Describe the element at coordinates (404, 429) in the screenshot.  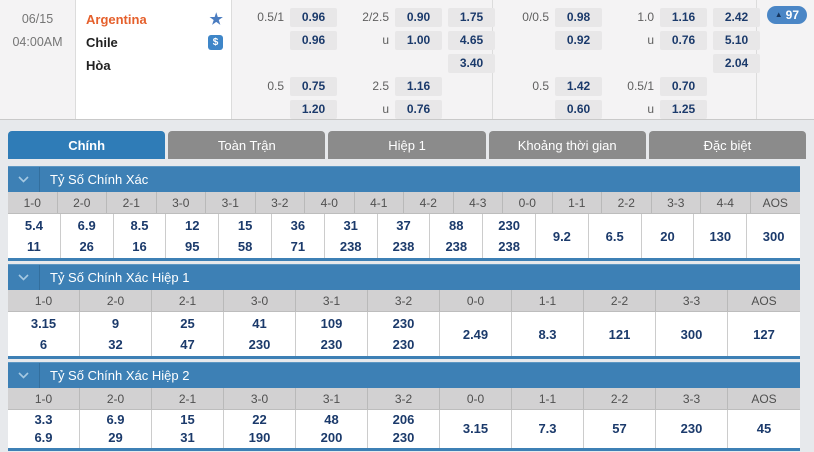
I see `score-odds-cell: 206 230` at that location.